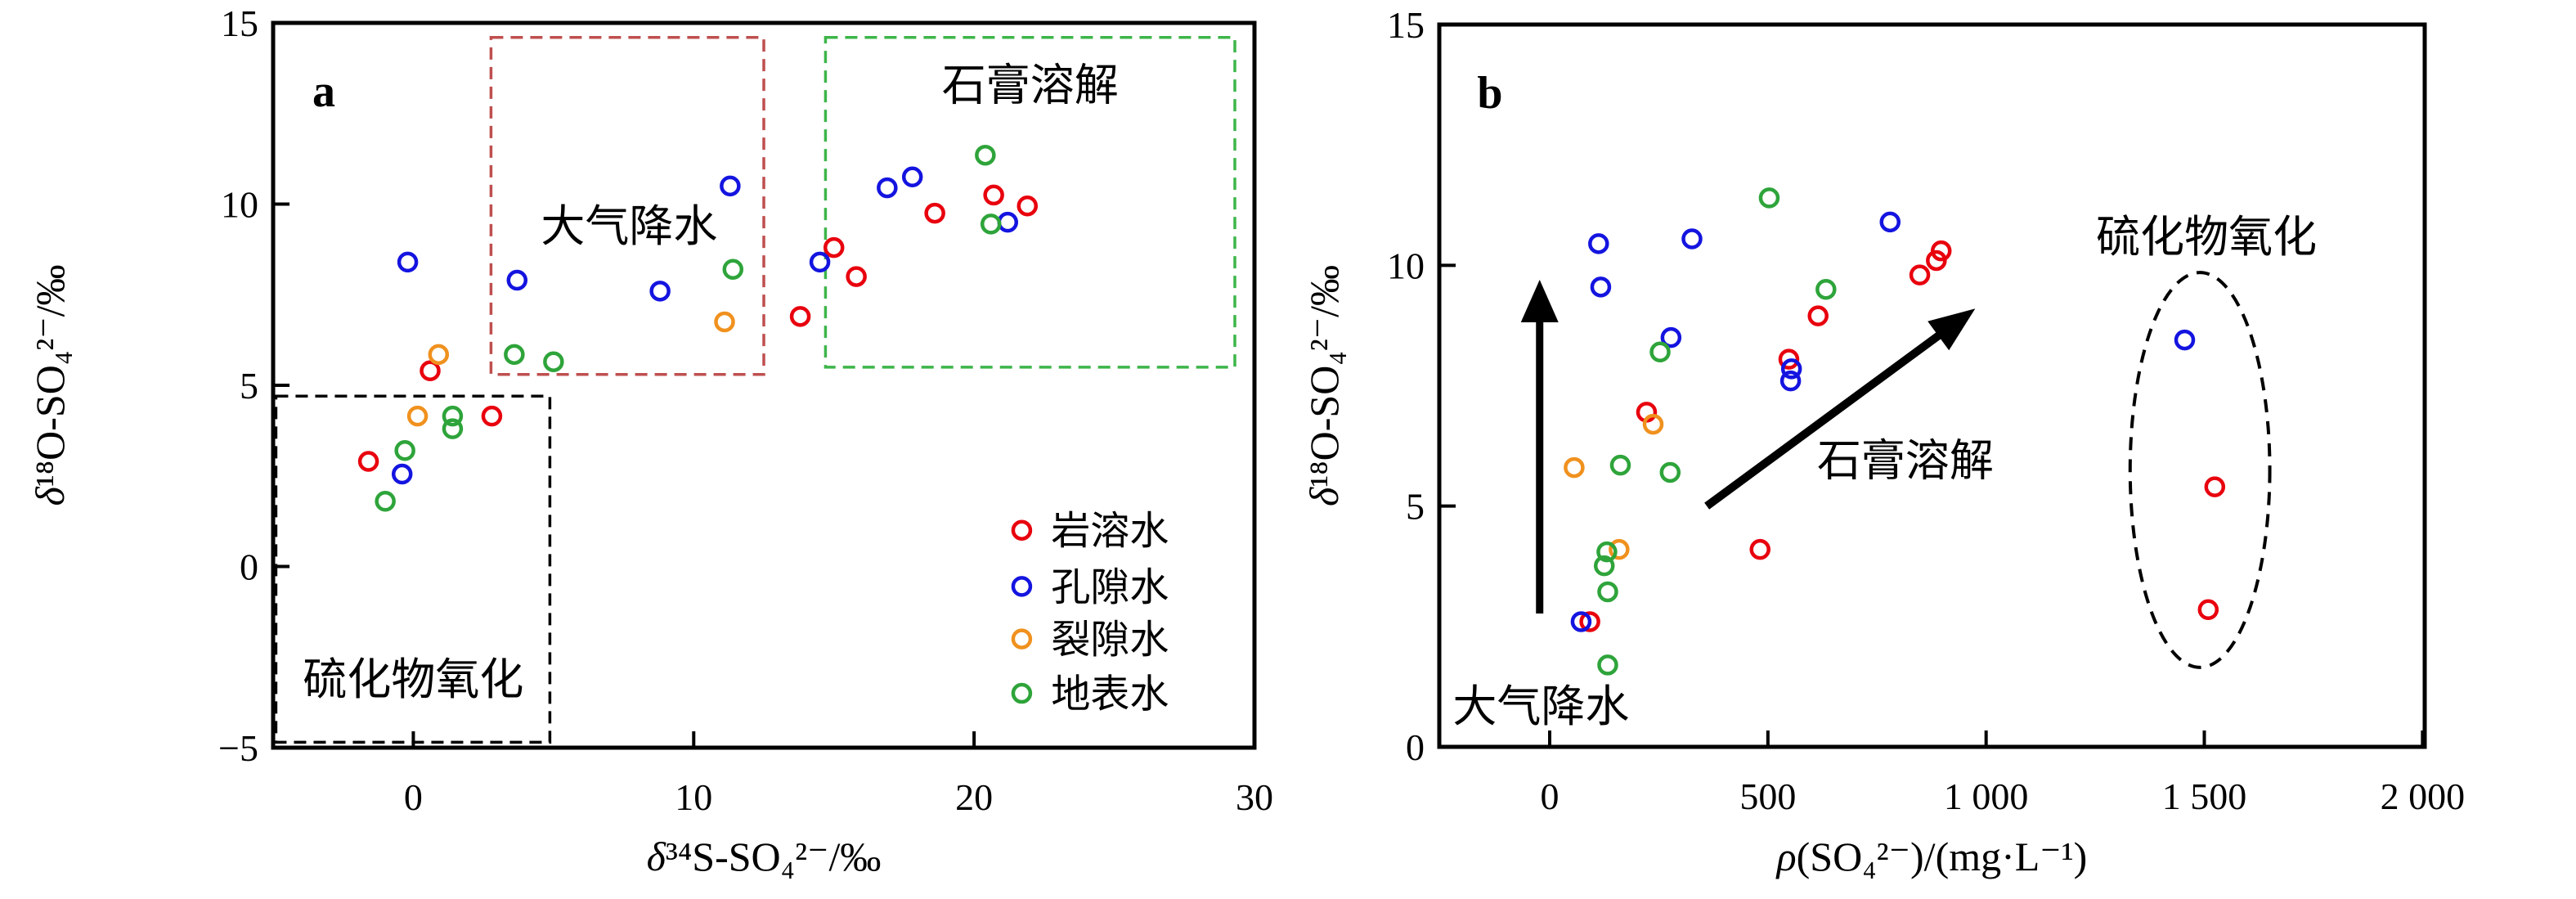 The image size is (2576, 899). I want to click on gypsum-dissolution-box-label: 石膏溶解, so click(1031, 85).